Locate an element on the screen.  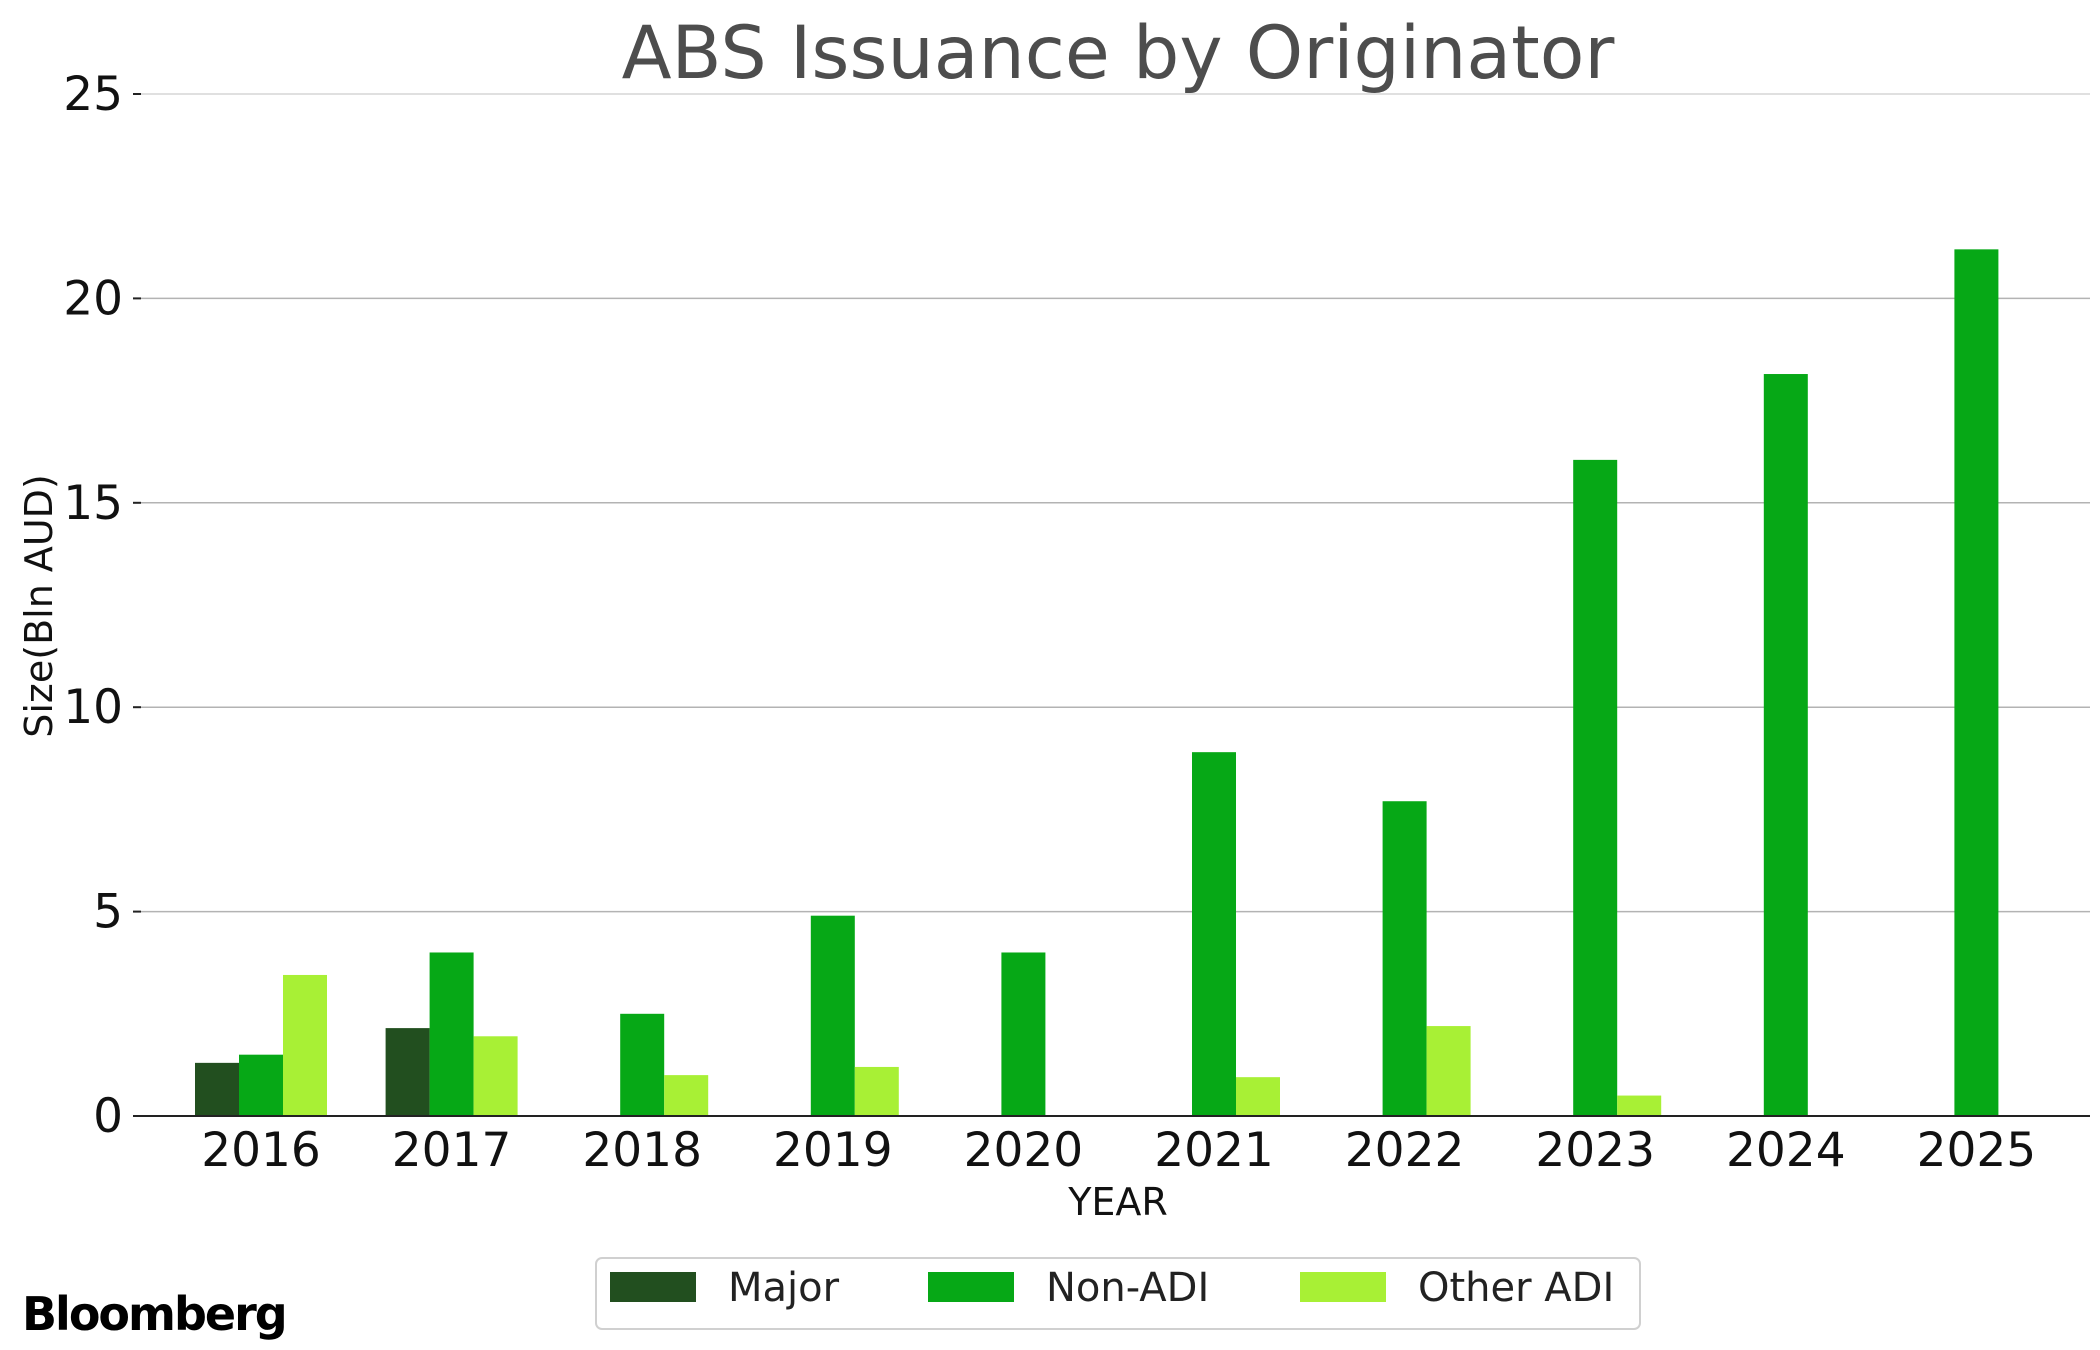
bar-major-2016 is located at coordinates (217, 1089).